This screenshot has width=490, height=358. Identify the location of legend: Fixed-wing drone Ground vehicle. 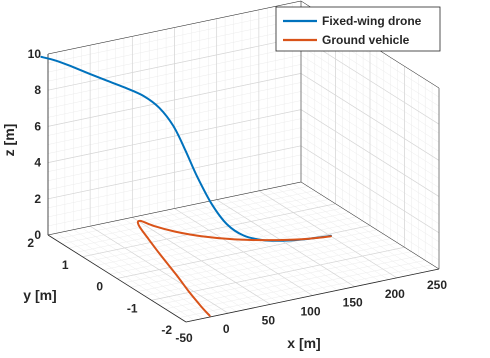
(358, 29).